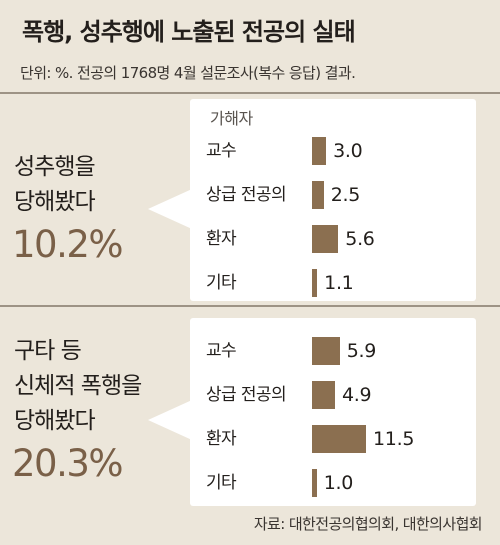 This screenshot has height=545, width=500. I want to click on value-label: 4.9, so click(357, 395).